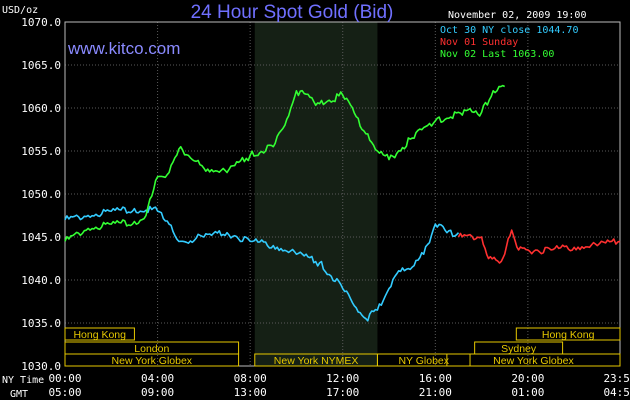 The width and height of the screenshot is (630, 400). What do you see at coordinates (616, 378) in the screenshot?
I see `x-tick-label-ny: 23:59` at bounding box center [616, 378].